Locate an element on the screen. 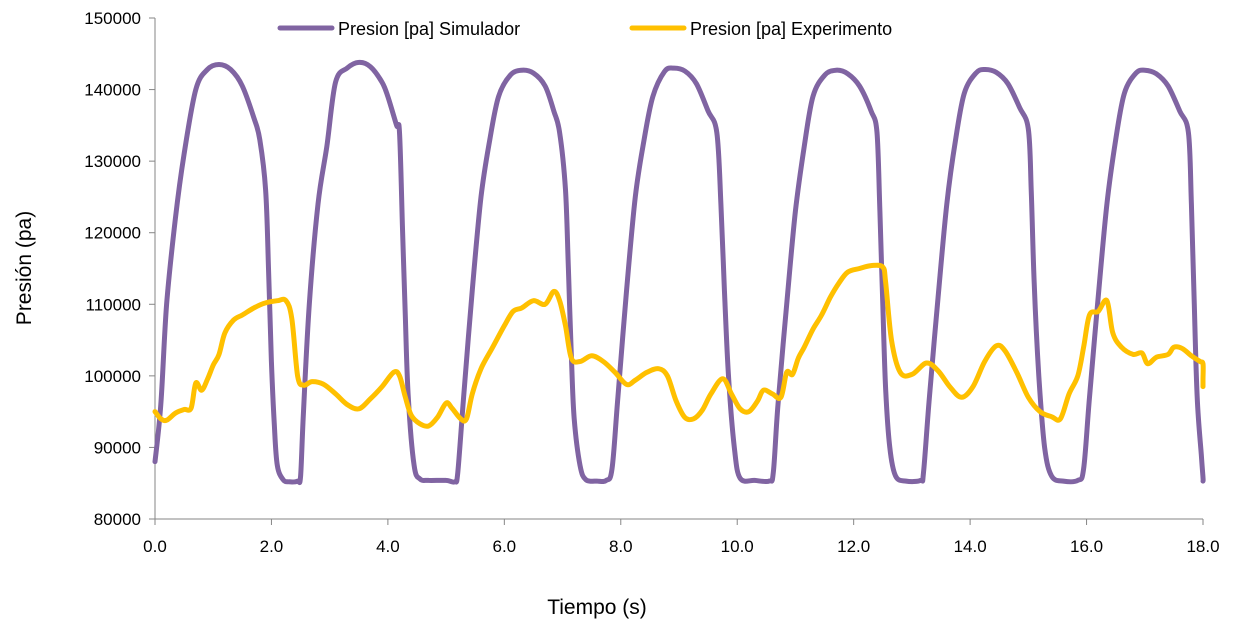 The image size is (1238, 623). y-tick-label: 110000 is located at coordinates (113, 304).